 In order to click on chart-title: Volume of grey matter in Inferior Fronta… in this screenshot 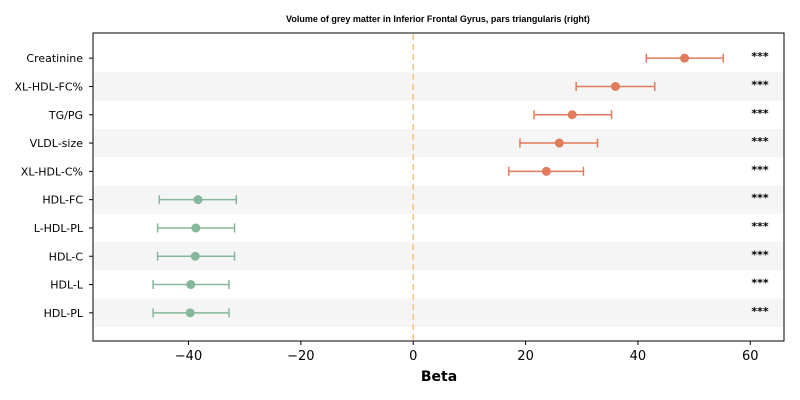, I will do `click(438, 19)`.